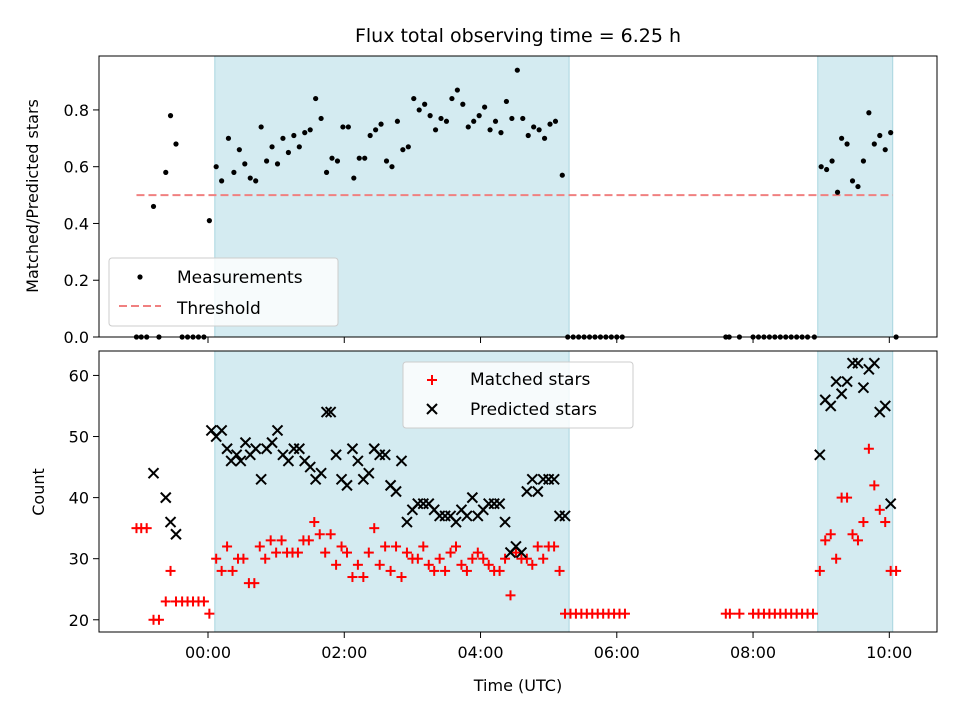  Describe the element at coordinates (432, 380) in the screenshot. I see `legend-matched-marker` at that location.